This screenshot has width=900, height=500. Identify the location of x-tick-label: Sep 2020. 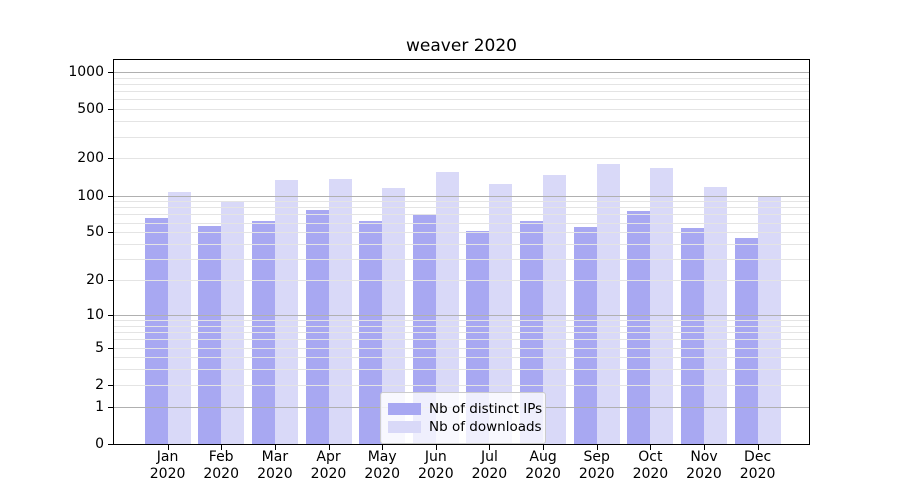
(597, 466).